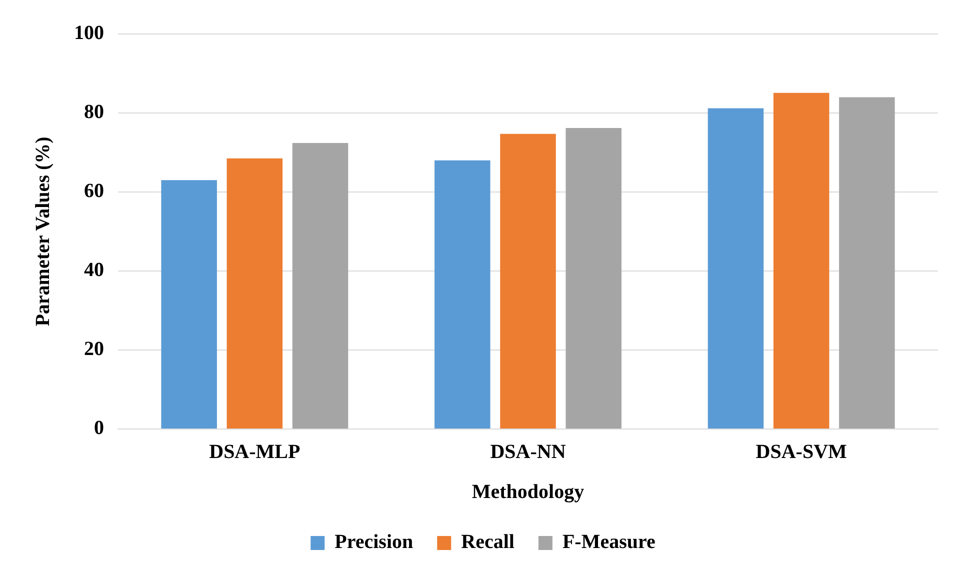  Describe the element at coordinates (374, 542) in the screenshot. I see `legend-label: Precision` at that location.